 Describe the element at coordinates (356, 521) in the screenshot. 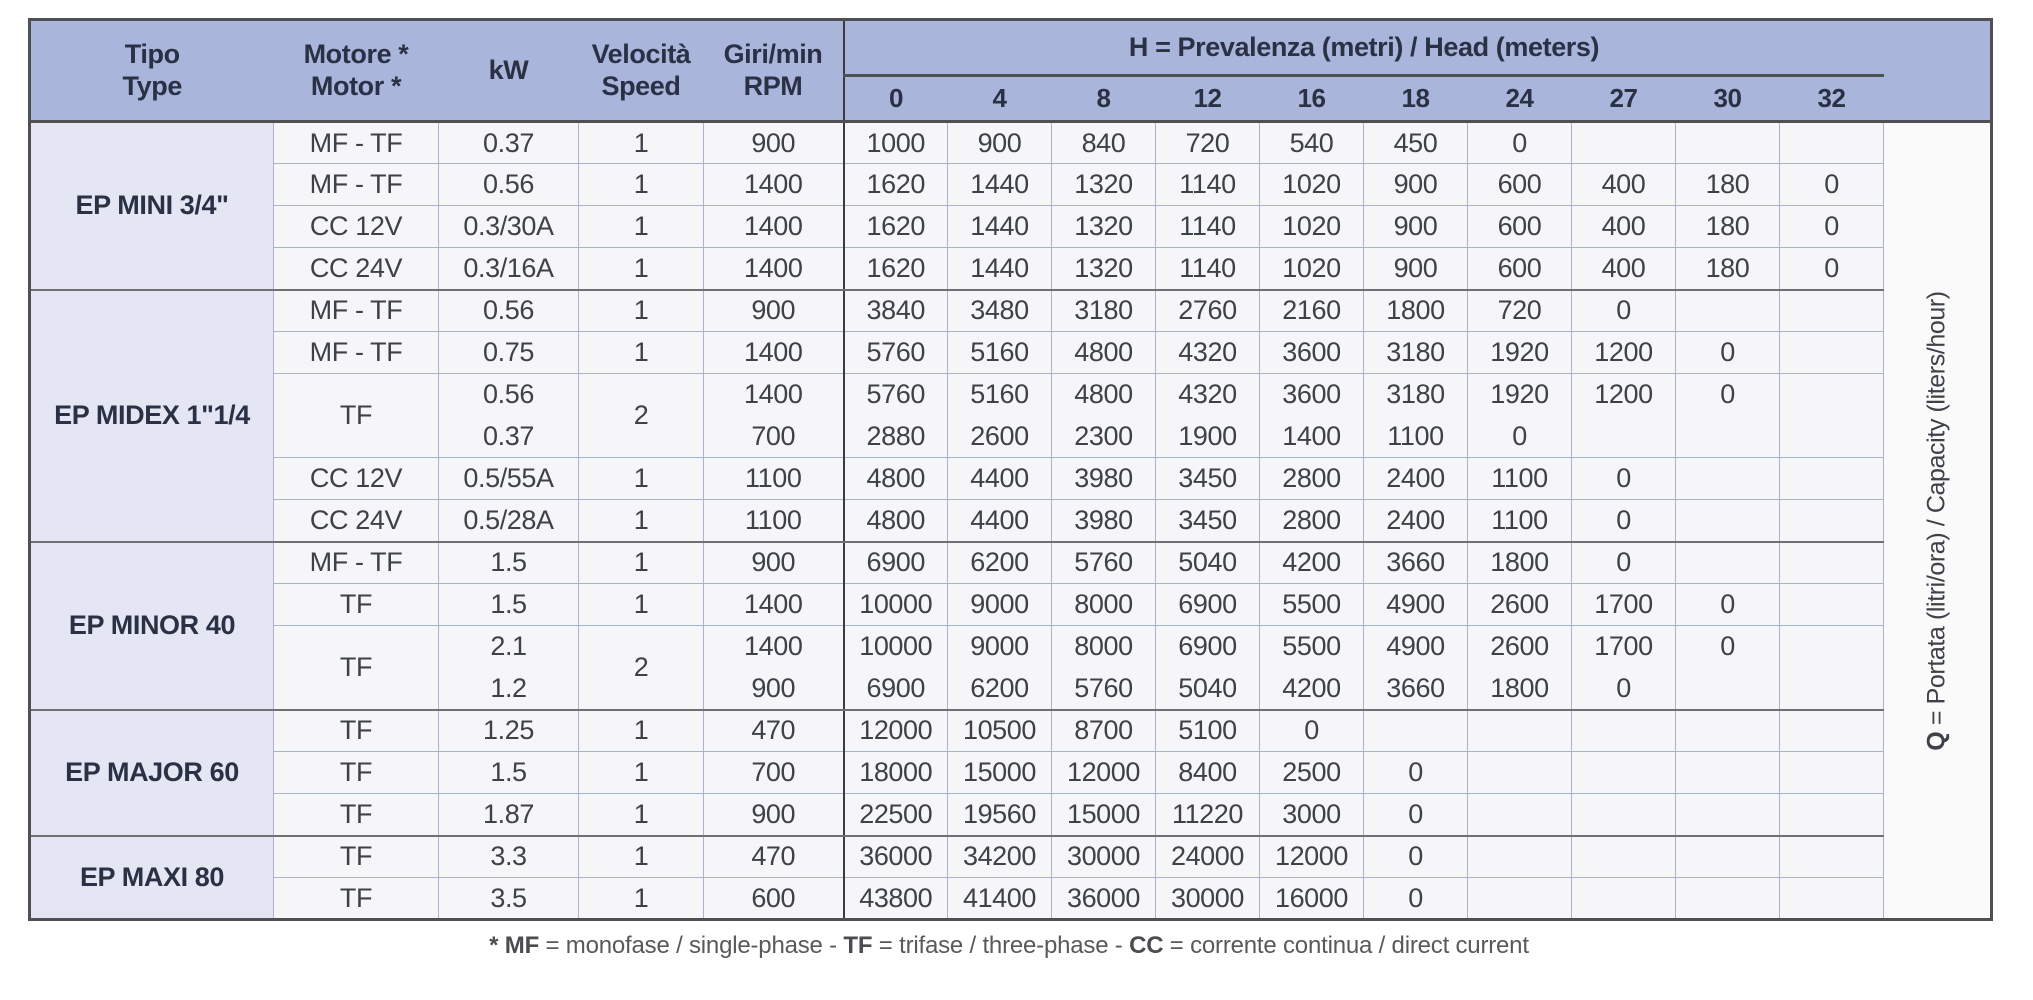

I see `motor-cell: CC 24V` at that location.